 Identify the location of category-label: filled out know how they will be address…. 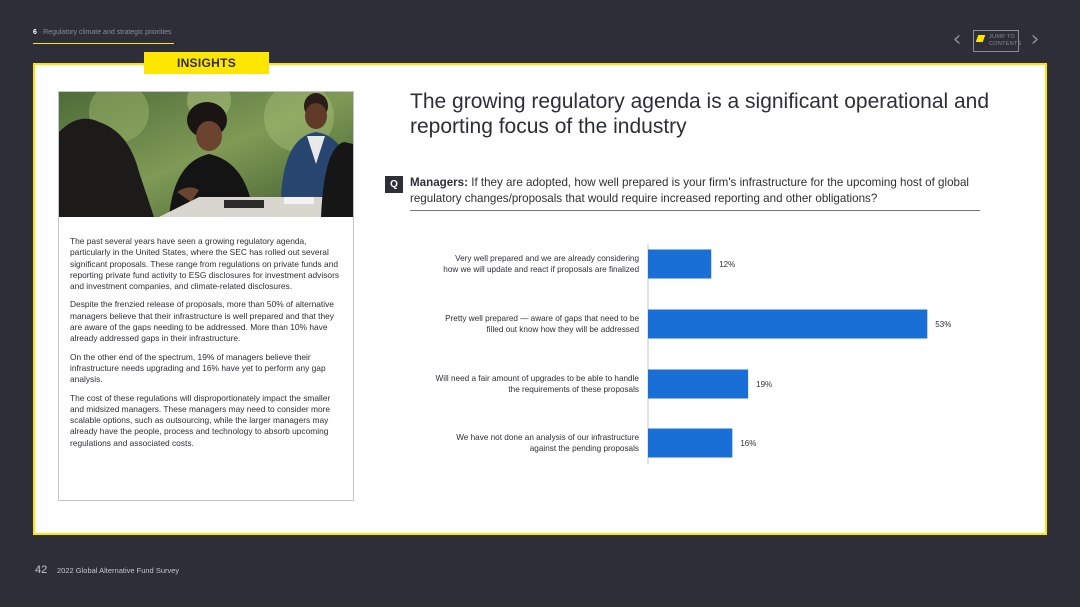
(563, 329).